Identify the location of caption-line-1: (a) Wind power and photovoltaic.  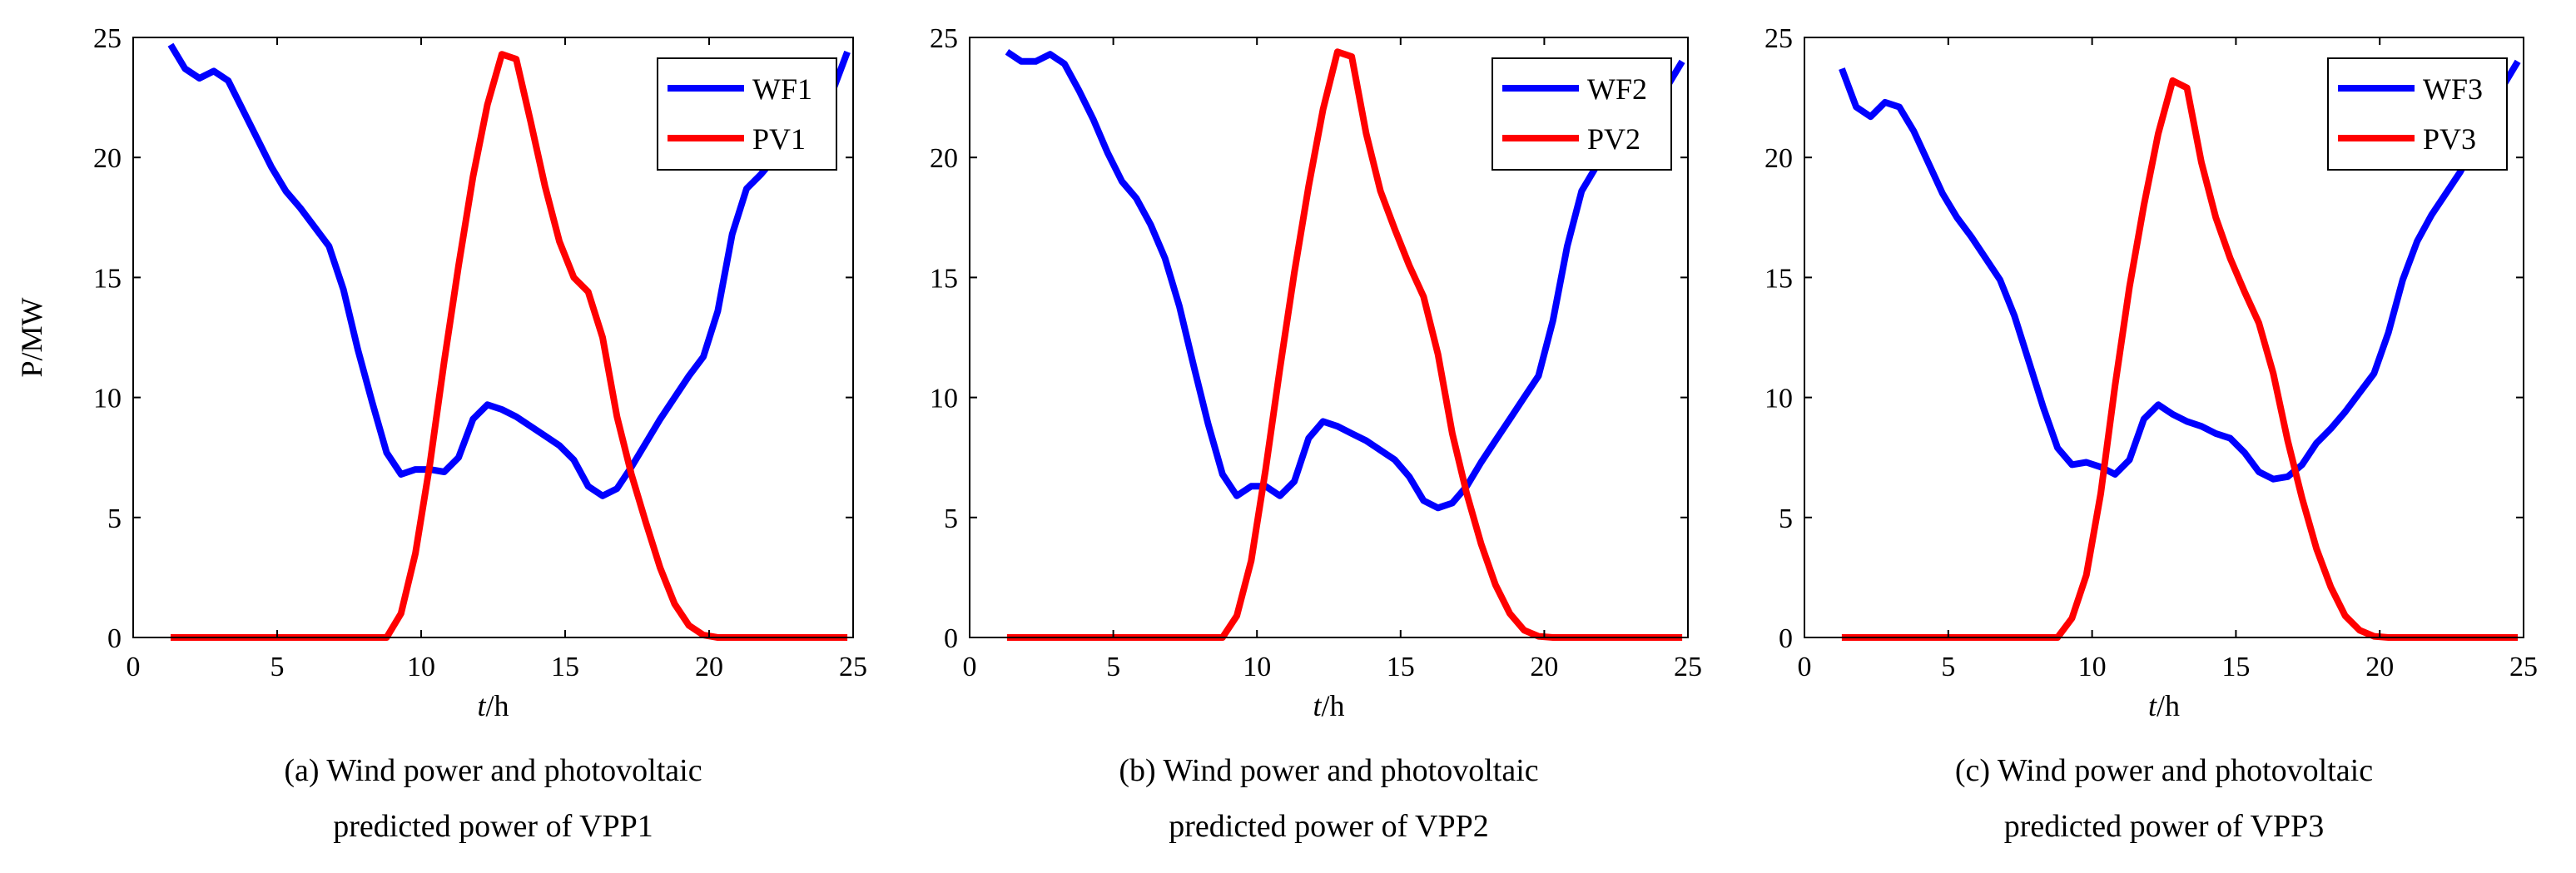
(493, 770).